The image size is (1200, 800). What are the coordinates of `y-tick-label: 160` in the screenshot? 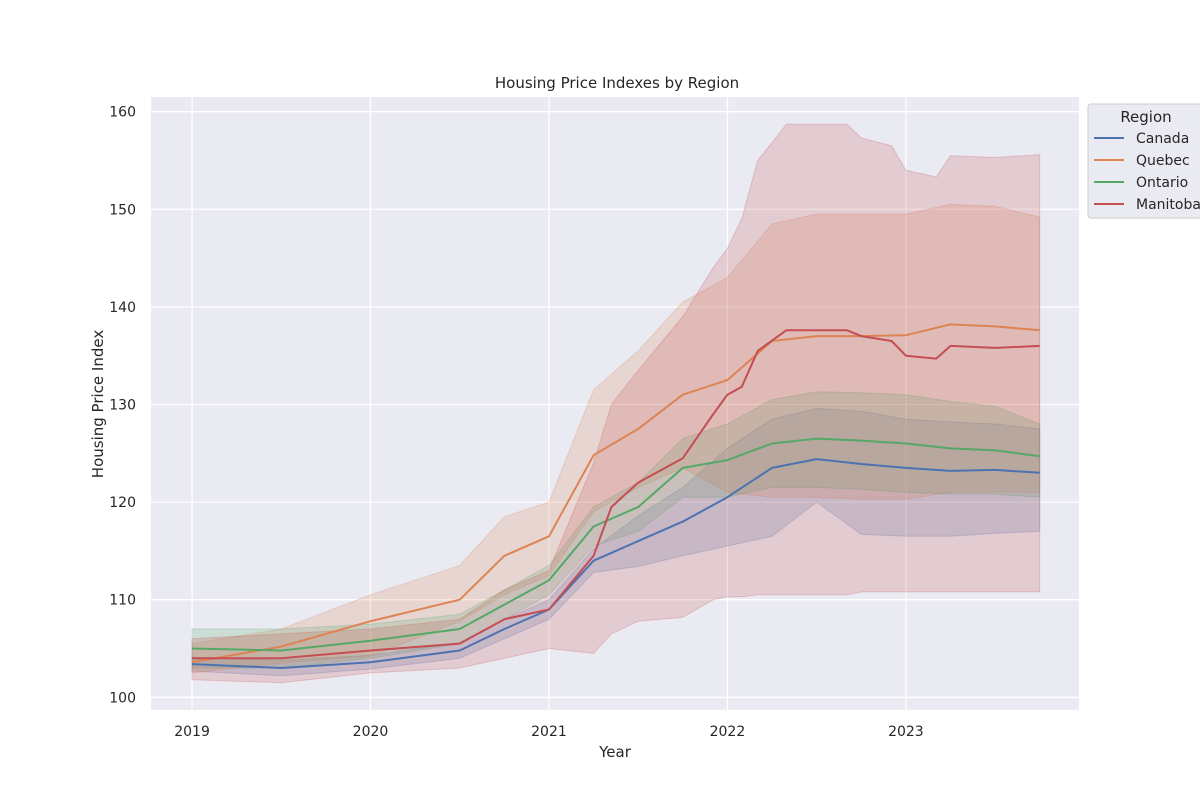 It's located at (122, 113).